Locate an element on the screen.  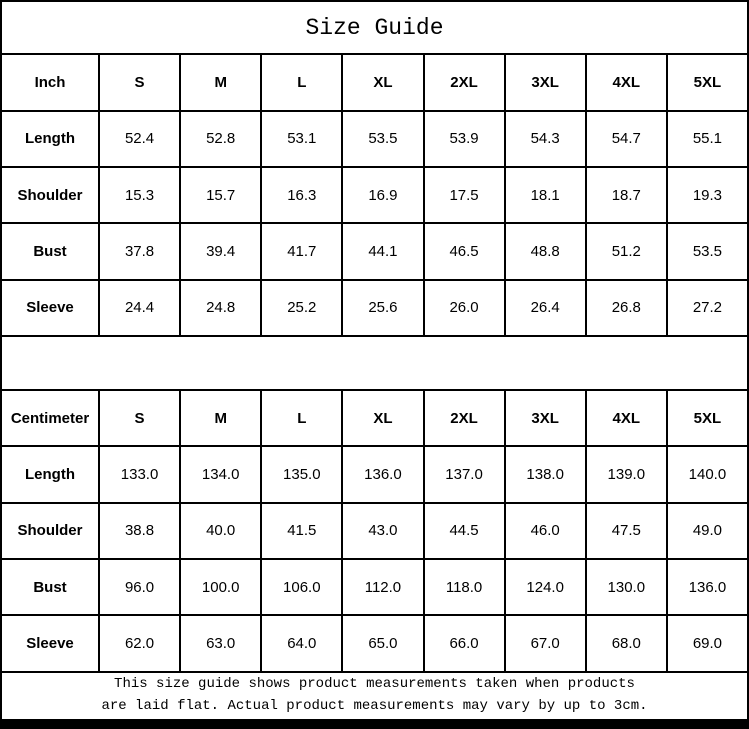
value-cell: 124.0 is located at coordinates (545, 587).